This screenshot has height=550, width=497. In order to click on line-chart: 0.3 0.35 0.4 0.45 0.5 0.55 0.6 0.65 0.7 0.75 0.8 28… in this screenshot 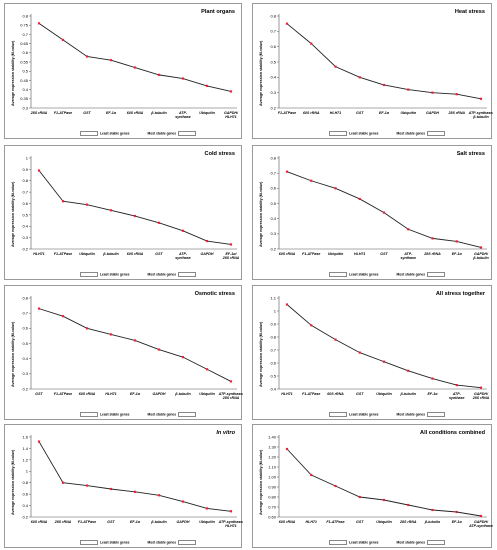, I will do `click(129, 66)`.